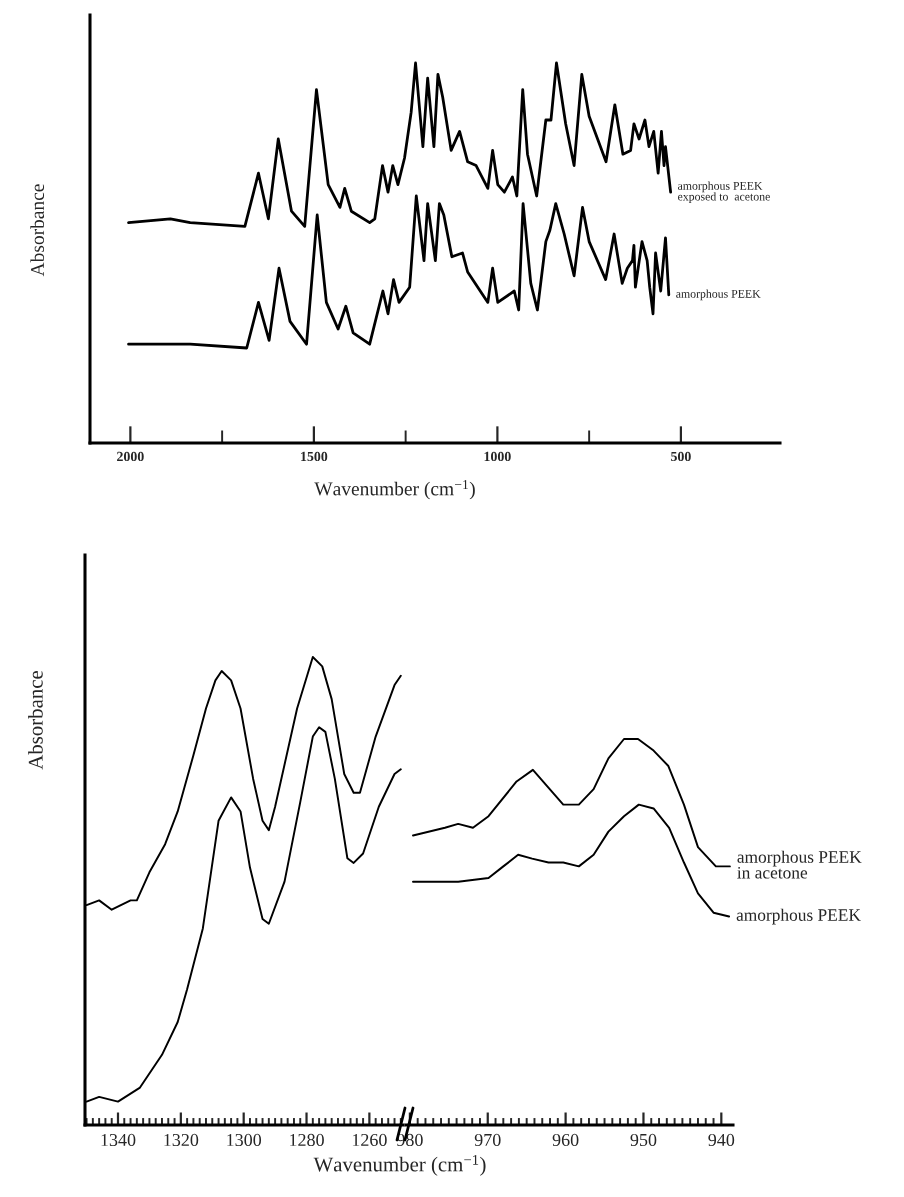 Image resolution: width=904 pixels, height=1197 pixels. What do you see at coordinates (565, 1140) in the screenshot?
I see `x-tick-label: 960` at bounding box center [565, 1140].